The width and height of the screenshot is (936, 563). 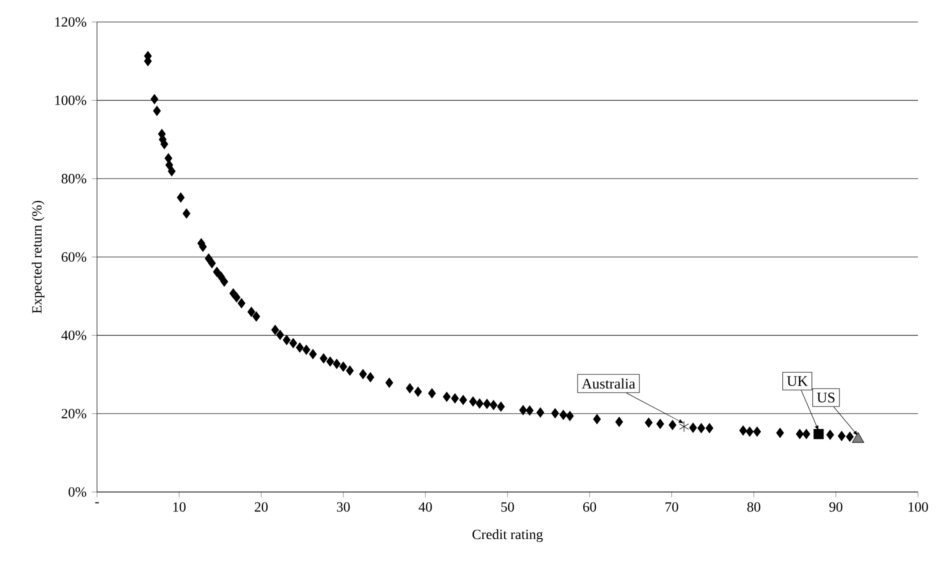 I want to click on y-tick-label: 0%, so click(x=77, y=492).